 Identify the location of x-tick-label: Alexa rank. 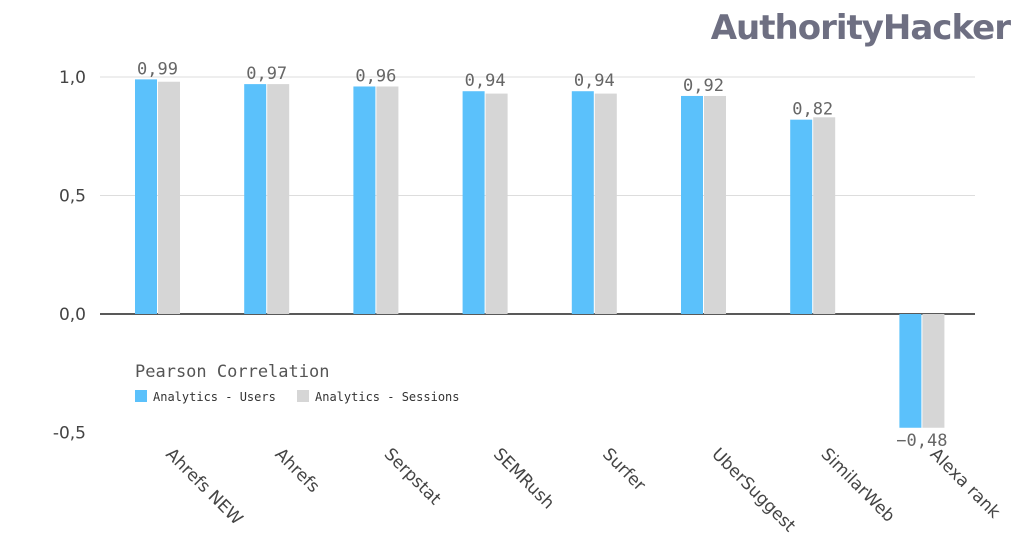
(965, 483).